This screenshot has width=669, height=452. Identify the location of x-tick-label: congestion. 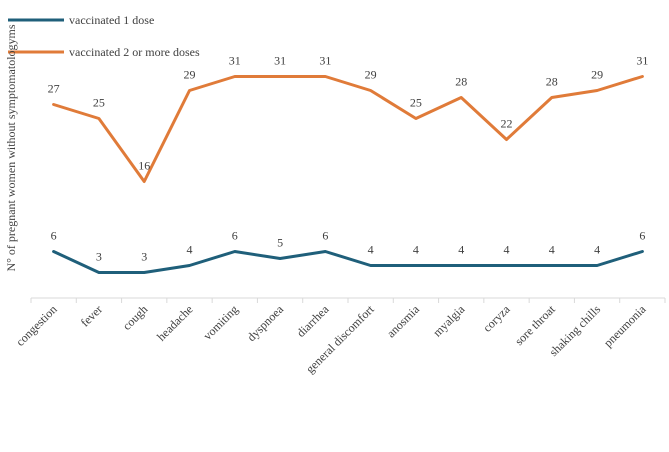
(36, 325).